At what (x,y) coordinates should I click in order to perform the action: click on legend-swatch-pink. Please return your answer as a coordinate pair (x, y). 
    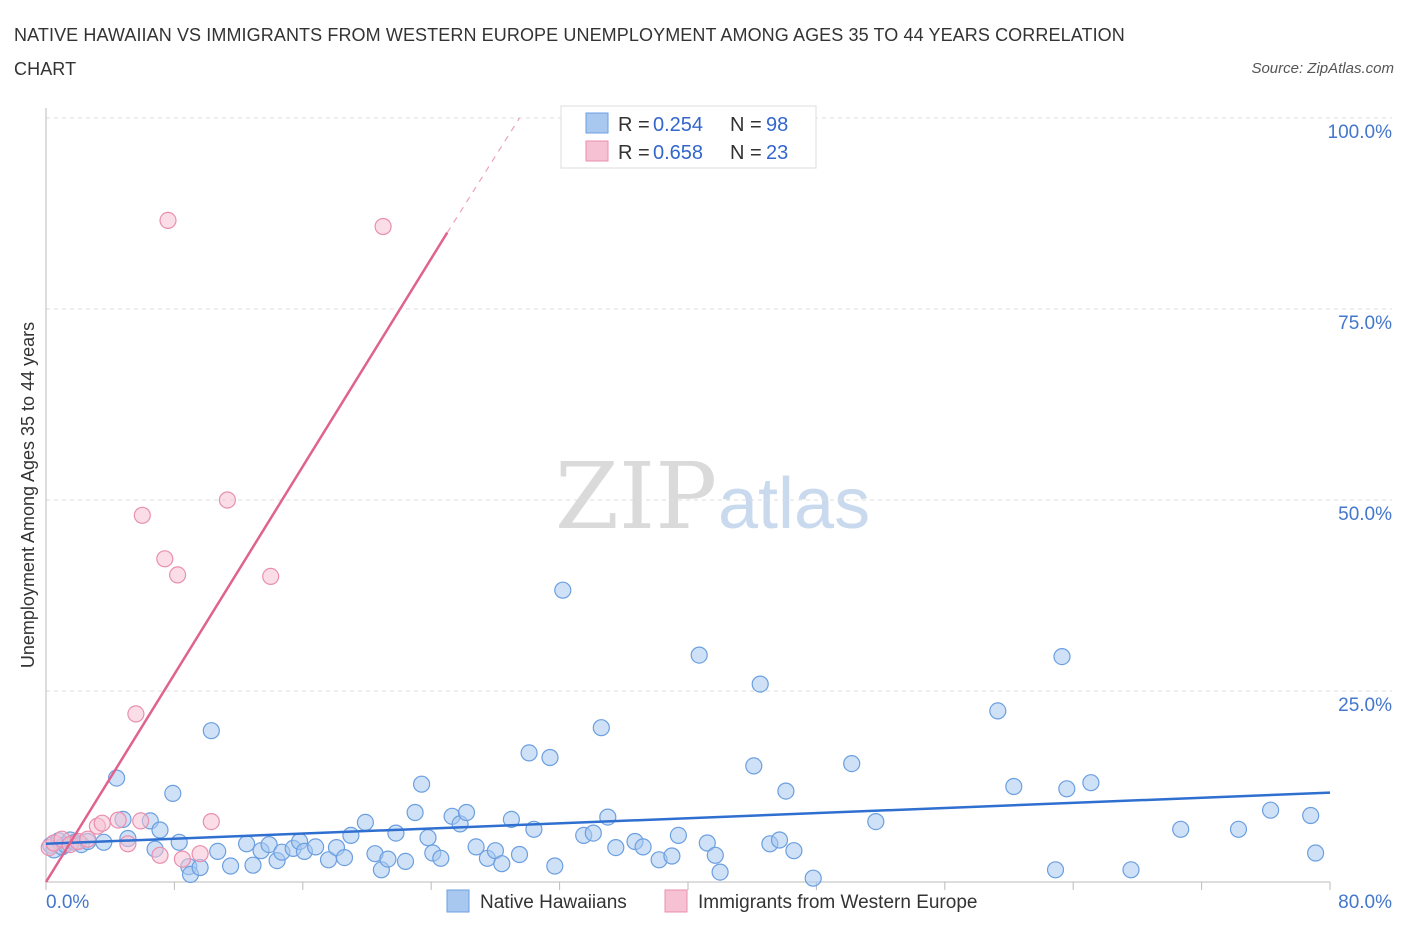
    Looking at the image, I should click on (597, 151).